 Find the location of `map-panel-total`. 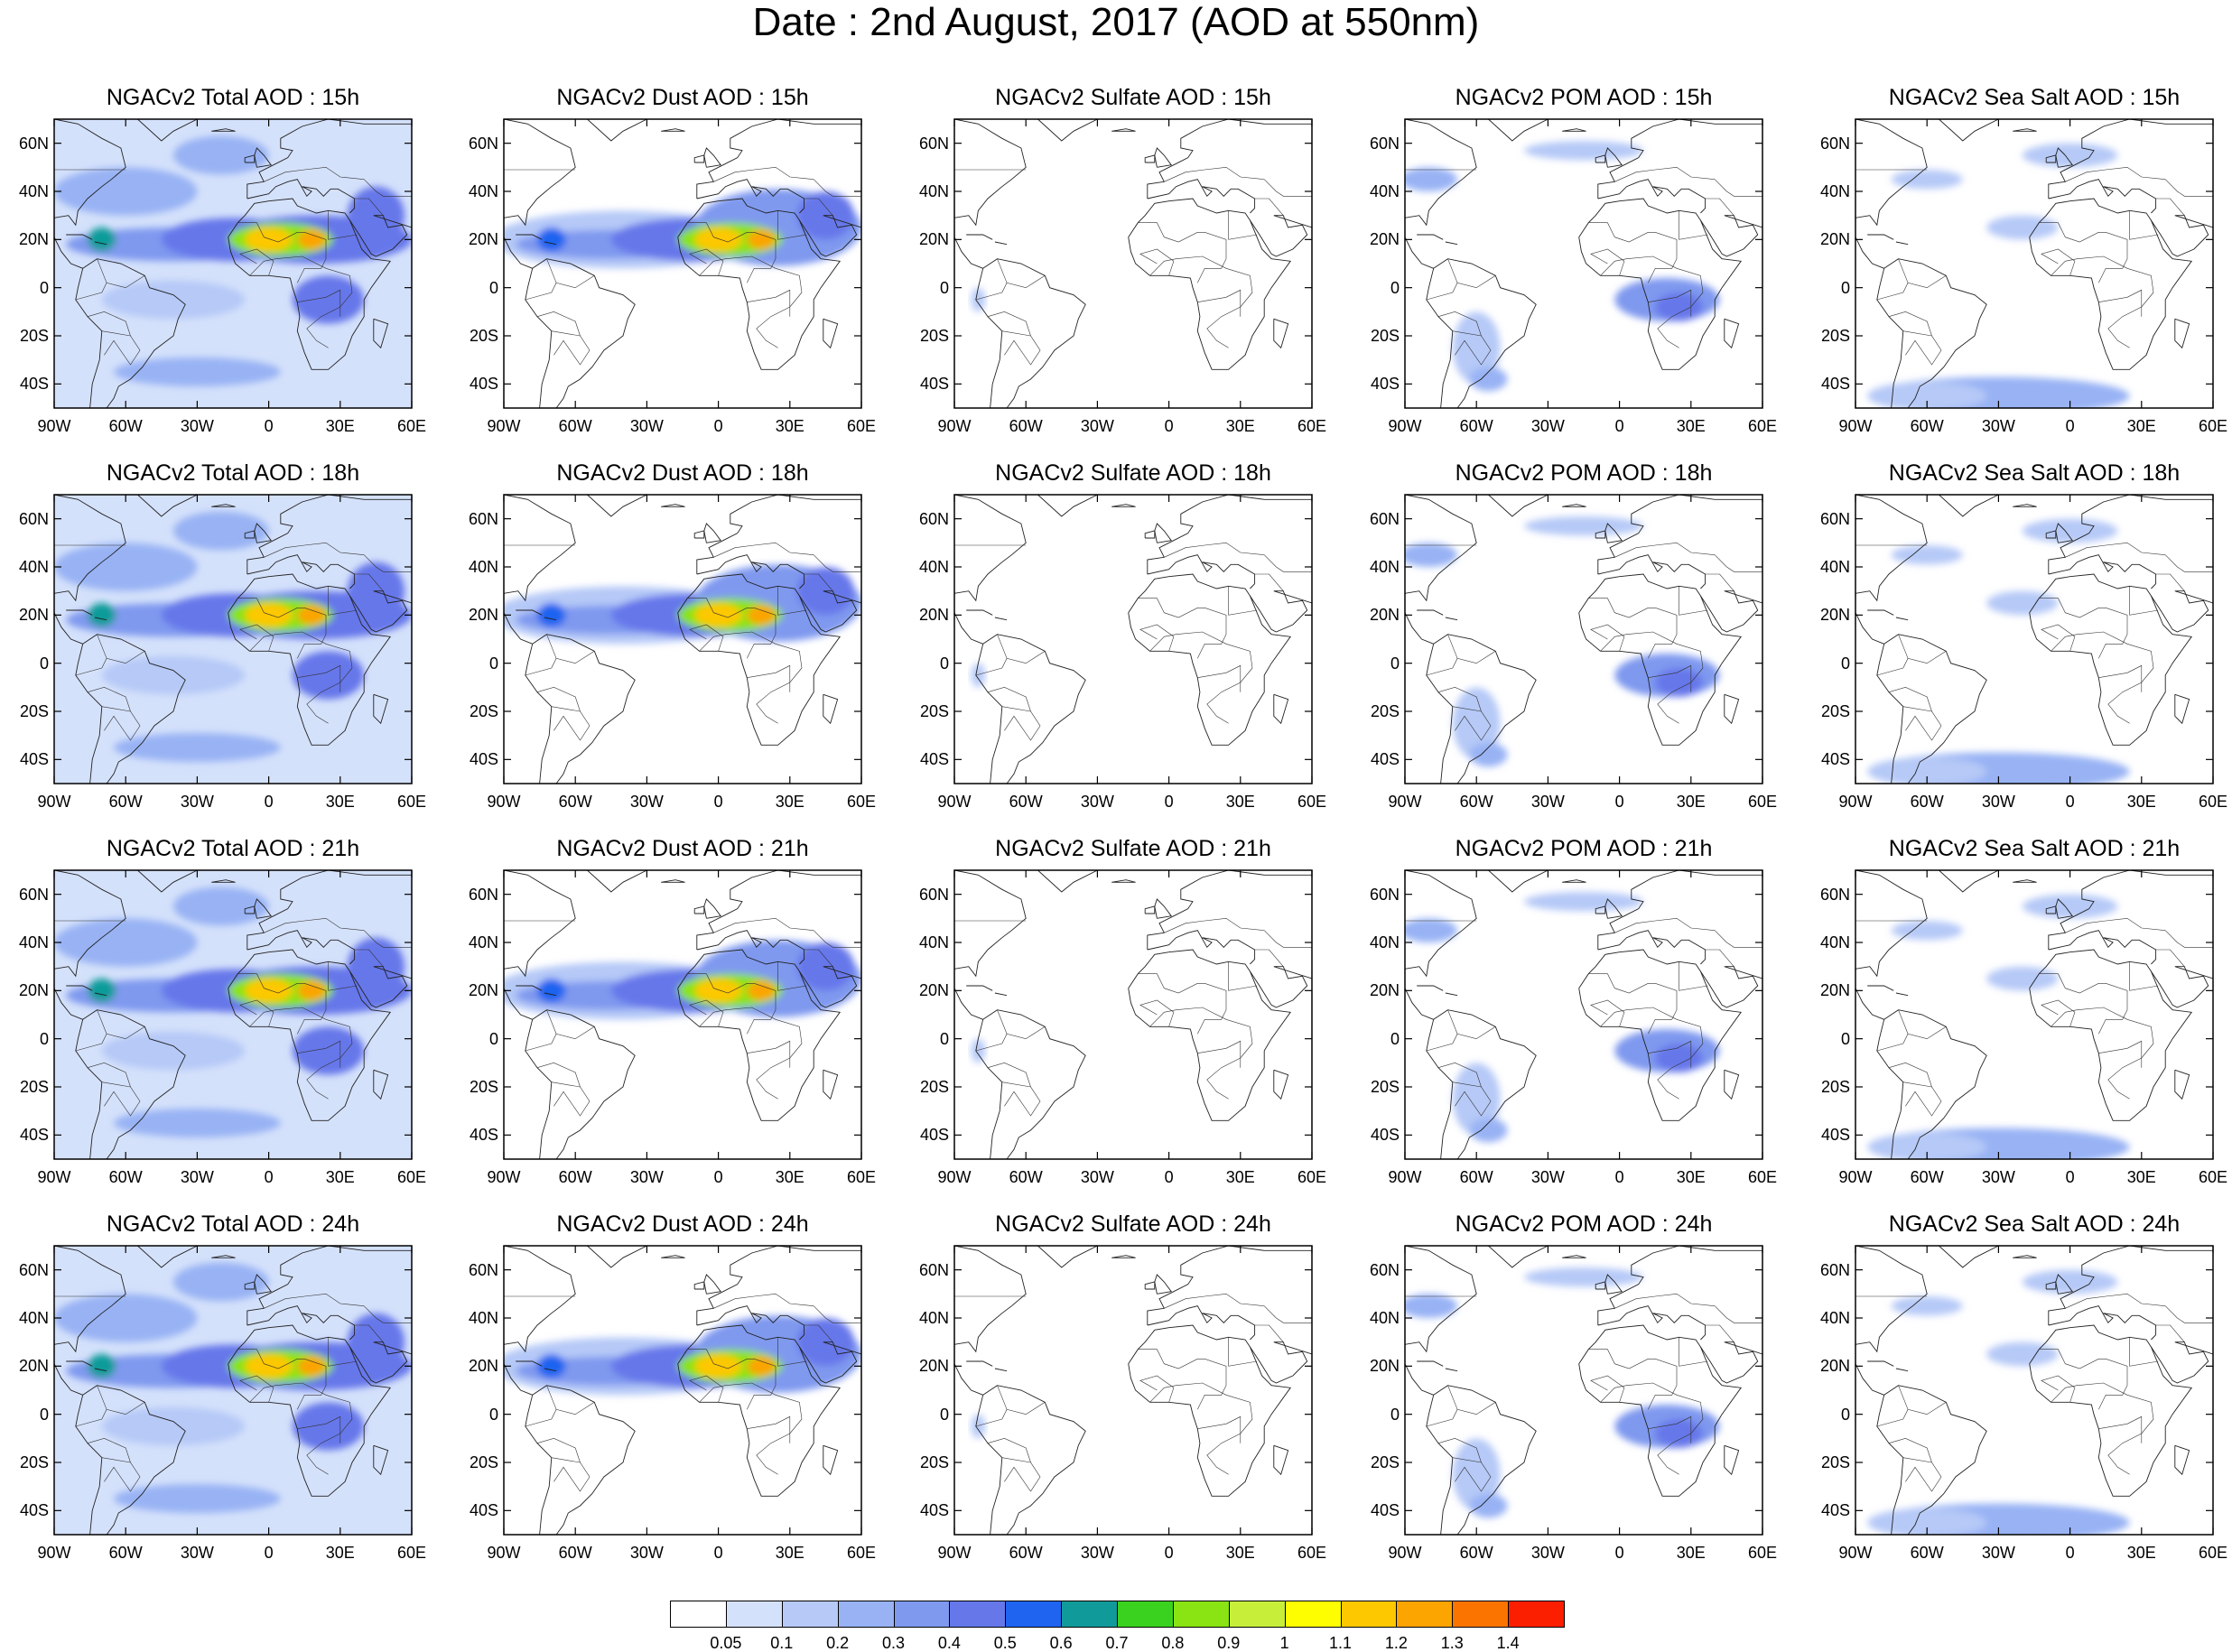

map-panel-total is located at coordinates (233, 263).